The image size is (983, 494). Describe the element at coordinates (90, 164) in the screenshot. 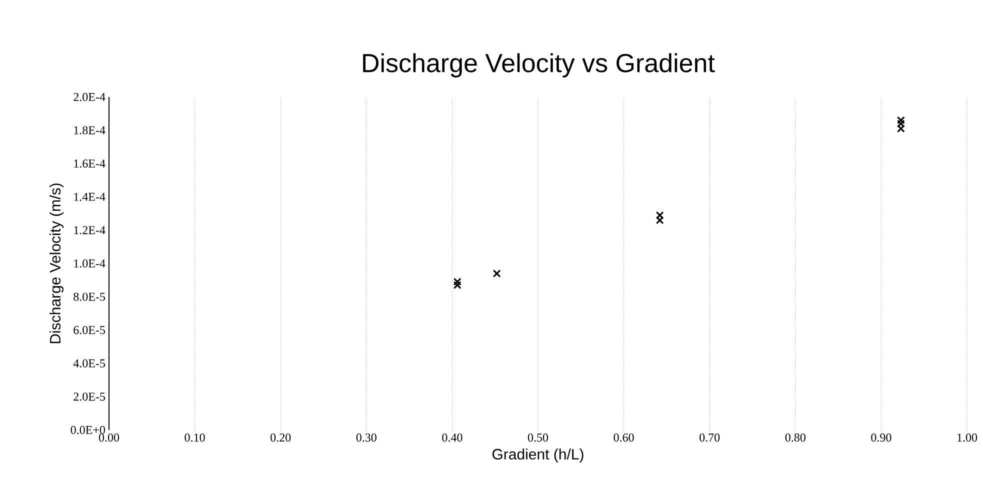

I see `y-tick-label: 1.6E-4` at that location.